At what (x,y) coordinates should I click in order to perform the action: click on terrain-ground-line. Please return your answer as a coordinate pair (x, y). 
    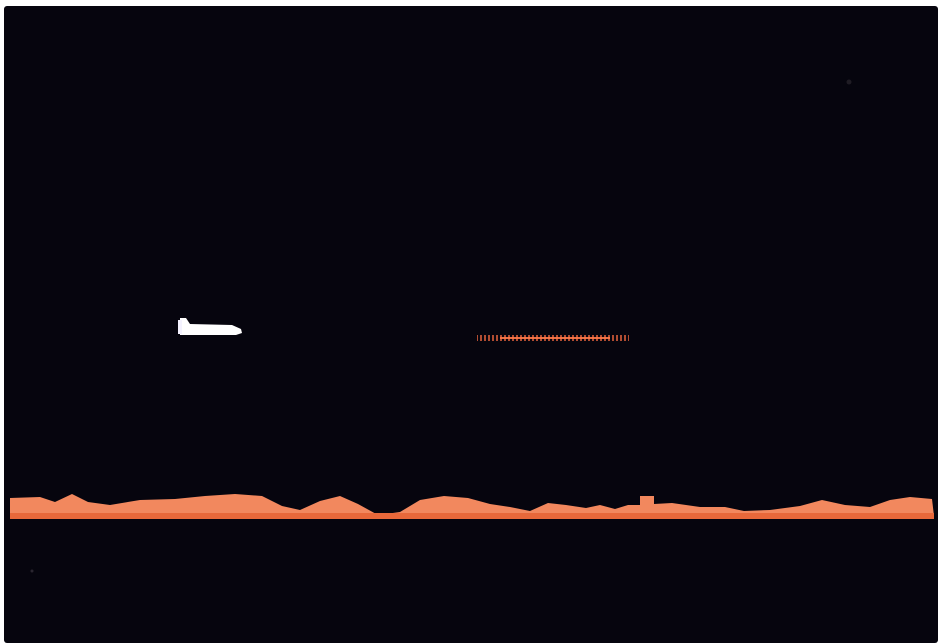
    Looking at the image, I should click on (472, 516).